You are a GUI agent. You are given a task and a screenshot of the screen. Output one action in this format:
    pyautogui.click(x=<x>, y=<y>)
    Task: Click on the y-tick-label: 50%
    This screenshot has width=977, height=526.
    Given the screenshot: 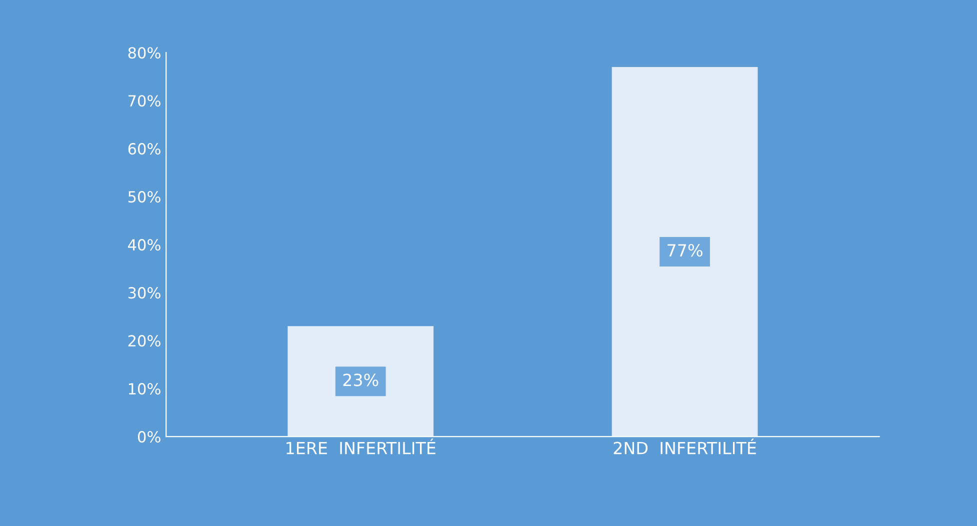 What is the action you would take?
    pyautogui.click(x=144, y=197)
    